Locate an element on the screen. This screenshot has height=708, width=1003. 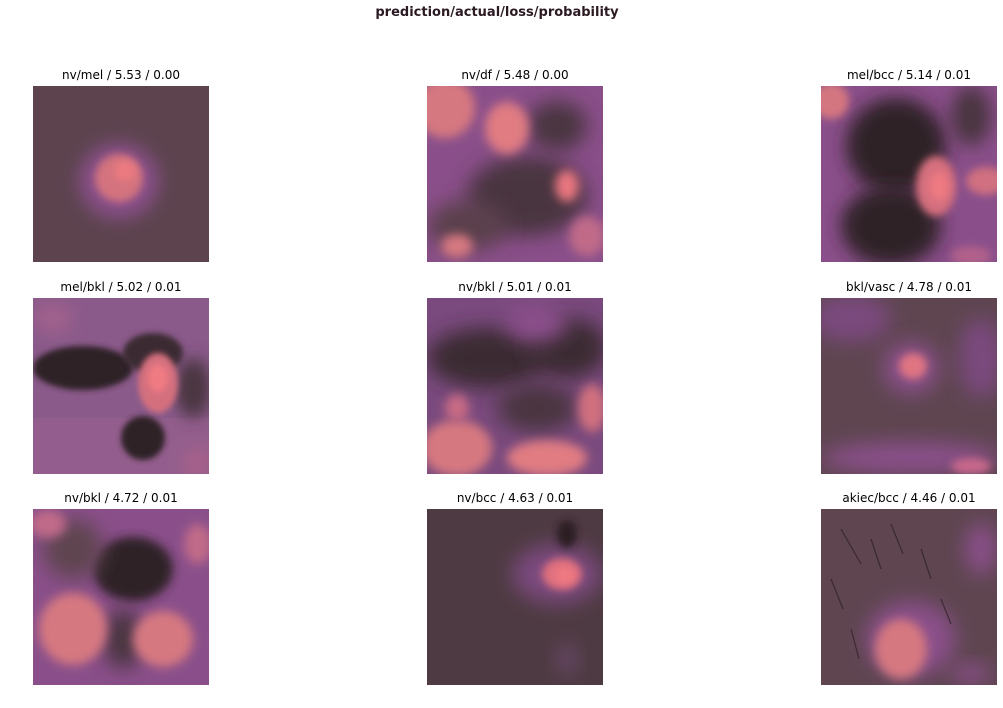
heatmap-panel: nv/bkl / 5.01 / 0.01 is located at coordinates (515, 377).